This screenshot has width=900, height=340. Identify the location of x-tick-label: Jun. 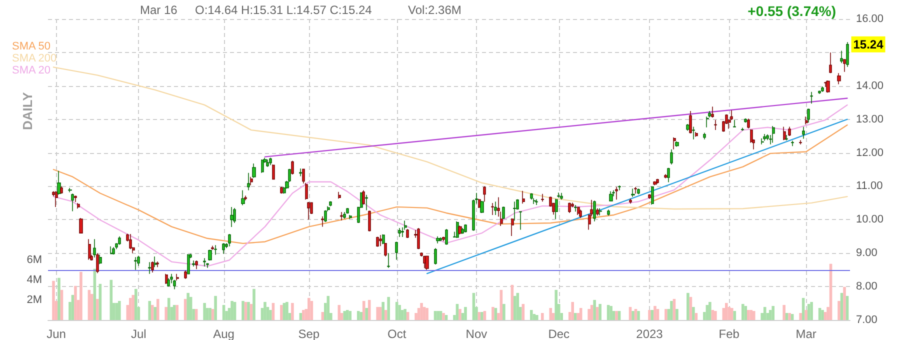
(56, 333).